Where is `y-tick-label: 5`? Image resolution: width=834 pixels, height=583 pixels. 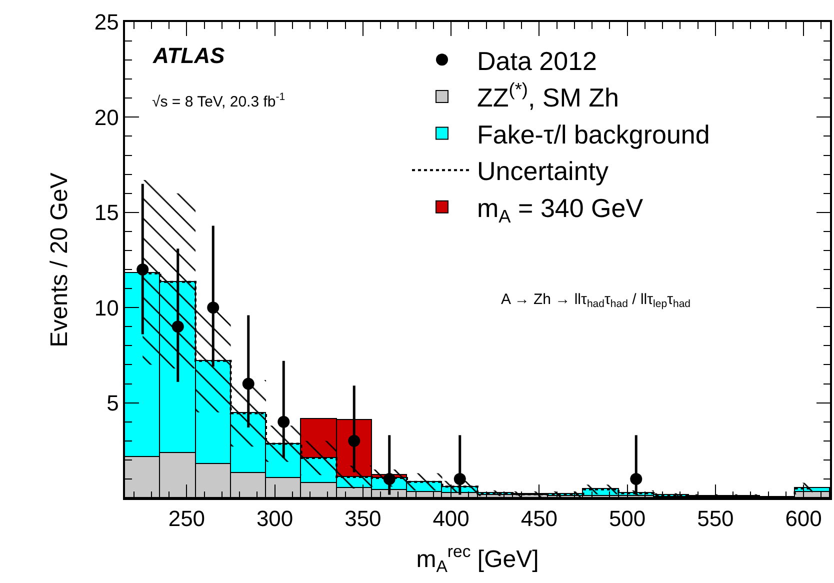
y-tick-label: 5 is located at coordinates (112, 403).